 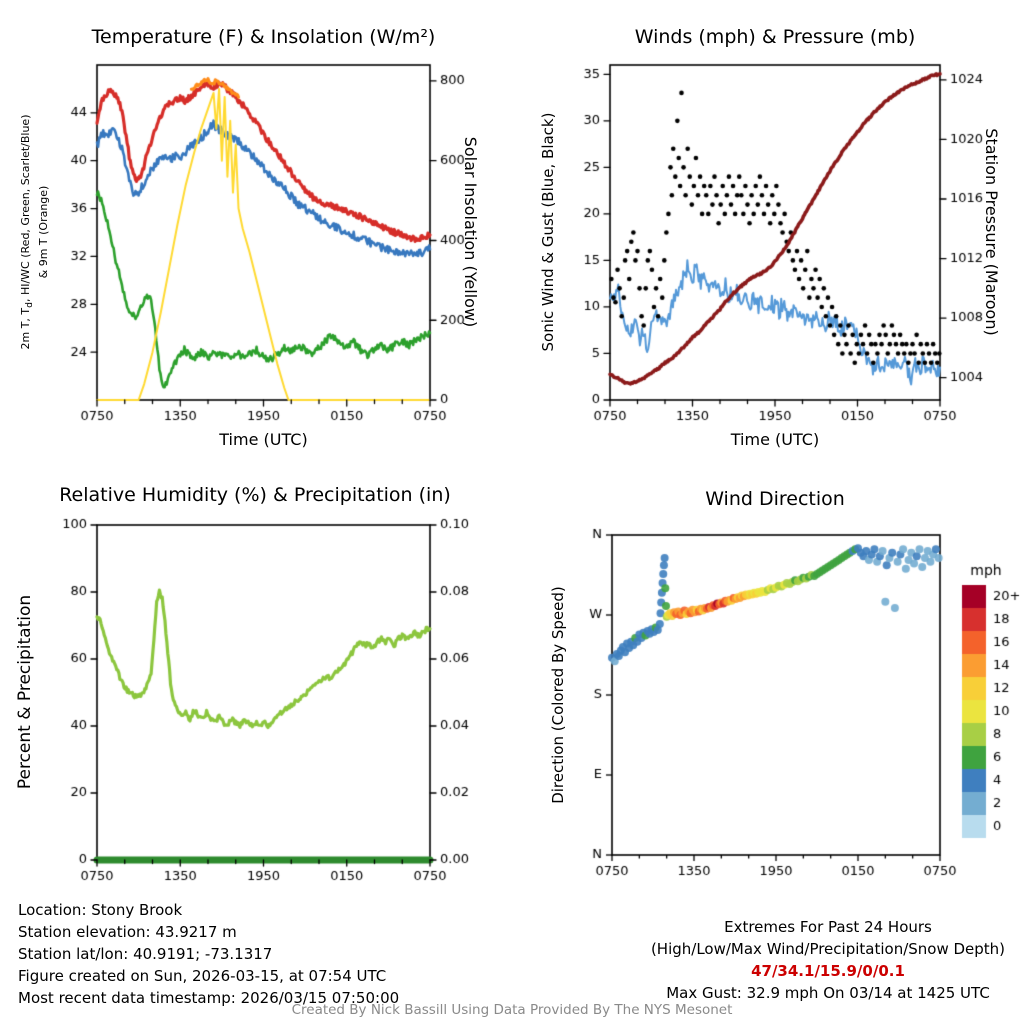 I want to click on max-gust: Max Gust: 32.9 mph On 03/14 at 1425 UTC, so click(x=828, y=993).